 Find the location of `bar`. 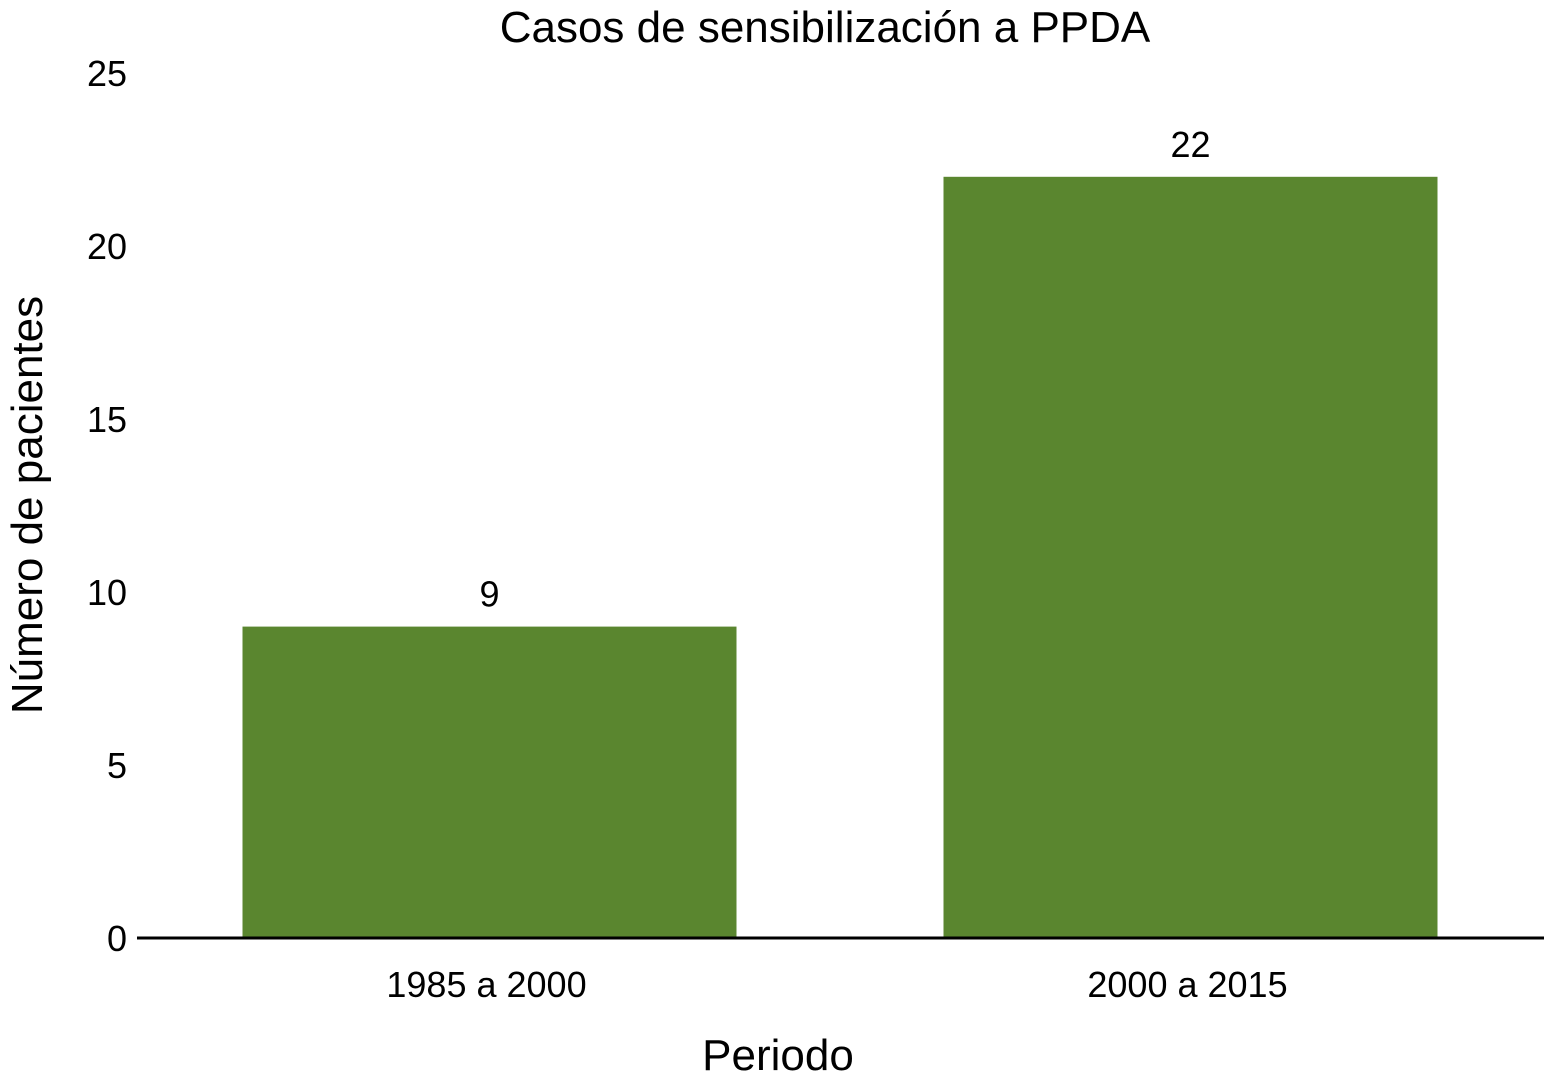

bar is located at coordinates (489, 782).